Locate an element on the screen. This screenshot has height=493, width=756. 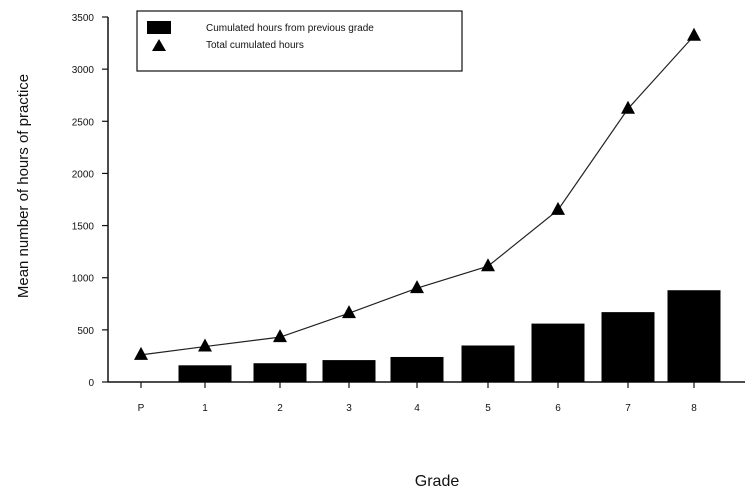
y-axis-title: Mean number of hours of practice is located at coordinates (23, 186).